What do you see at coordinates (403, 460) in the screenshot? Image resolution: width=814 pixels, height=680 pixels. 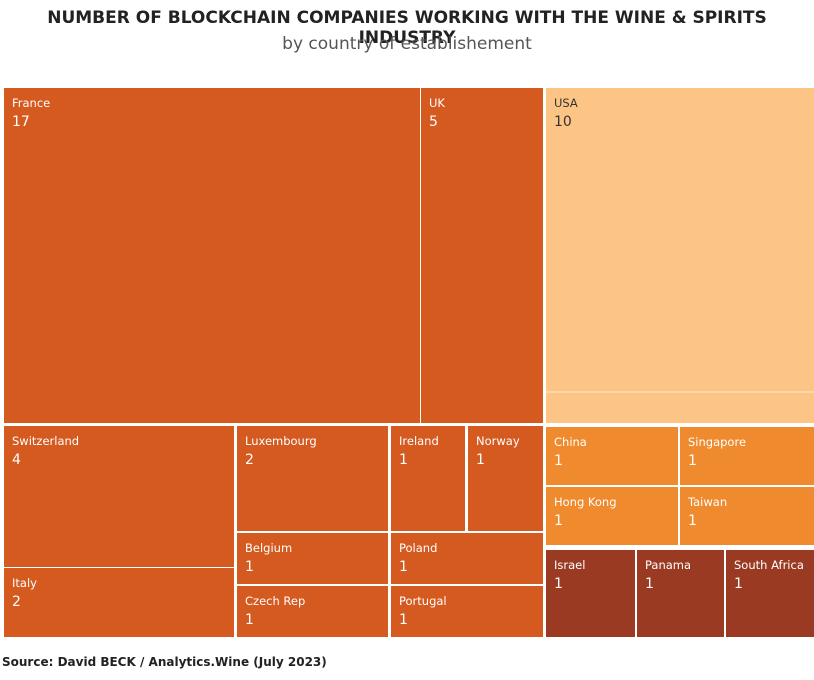 I see `tile-value-ireland: 1` at bounding box center [403, 460].